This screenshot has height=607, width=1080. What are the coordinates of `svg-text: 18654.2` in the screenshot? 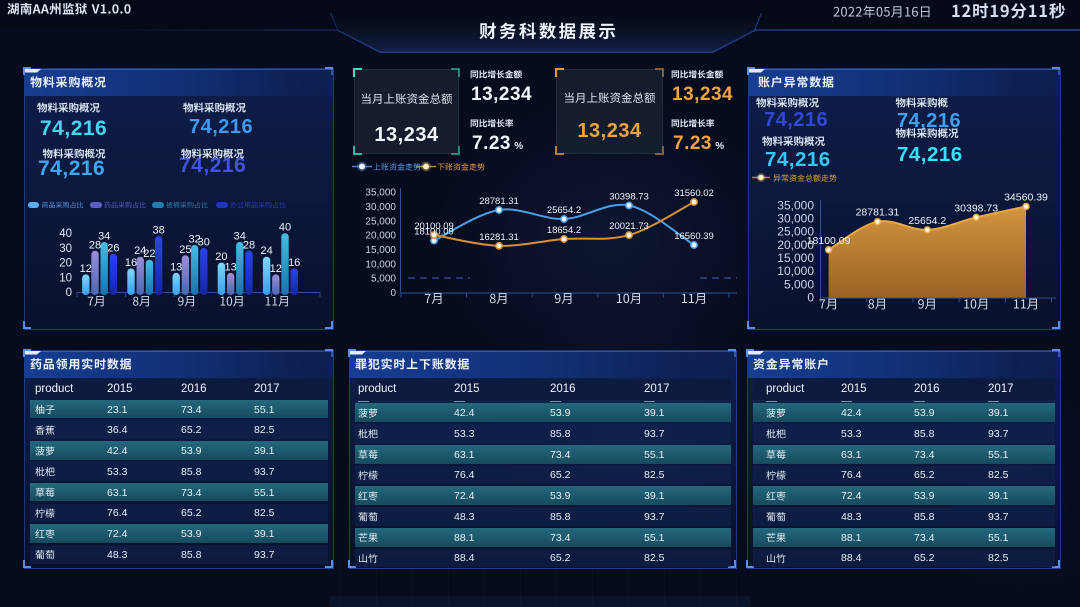 It's located at (564, 230).